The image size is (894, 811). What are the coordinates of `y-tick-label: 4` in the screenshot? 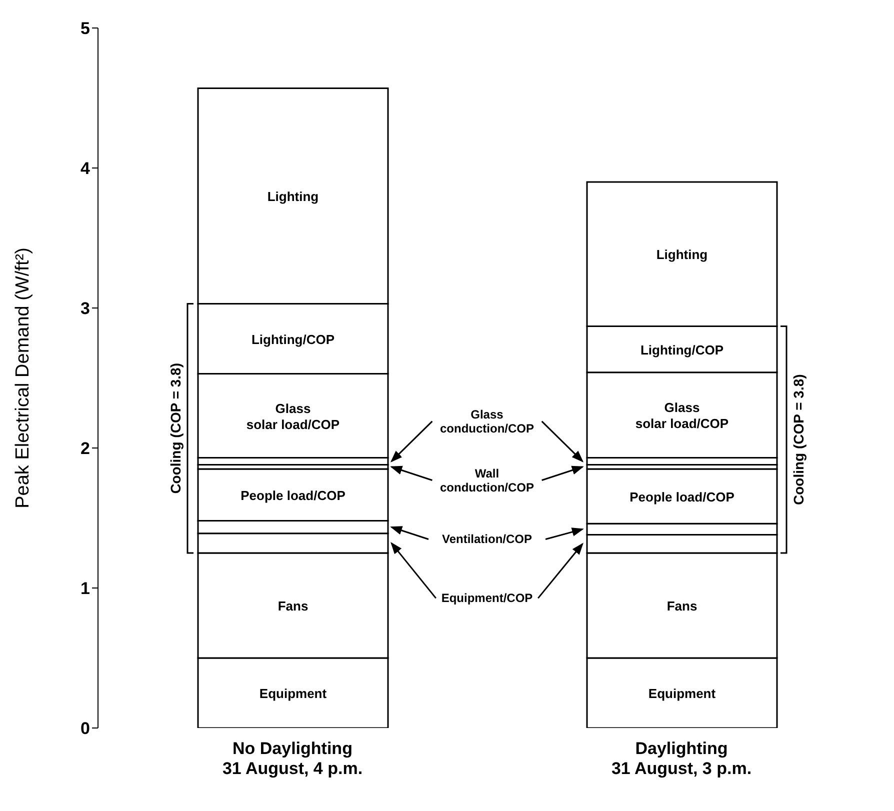 It's located at (85, 168).